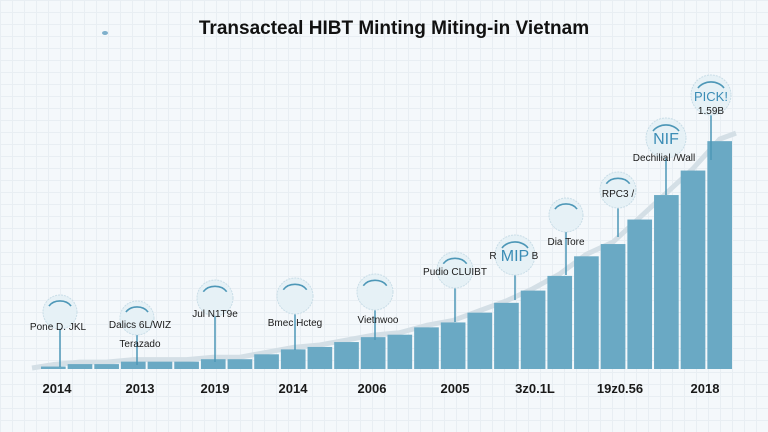 The image size is (768, 432). Describe the element at coordinates (455, 388) in the screenshot. I see `x-tick-label: 2005` at that location.